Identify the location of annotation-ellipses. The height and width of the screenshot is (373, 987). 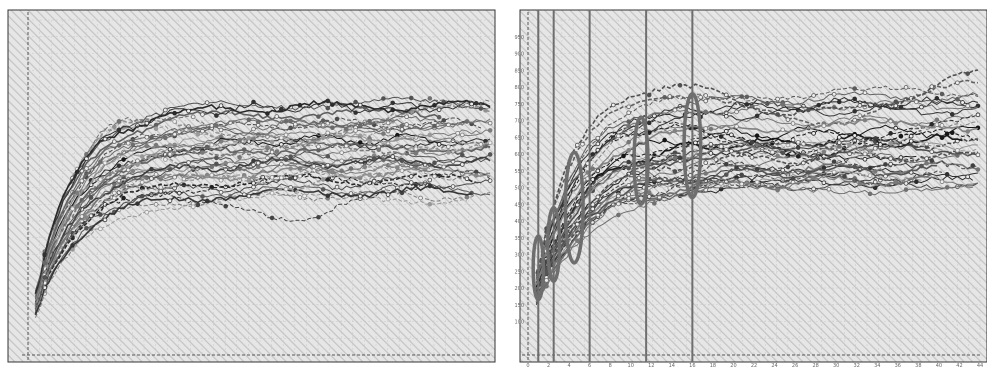
(617, 196).